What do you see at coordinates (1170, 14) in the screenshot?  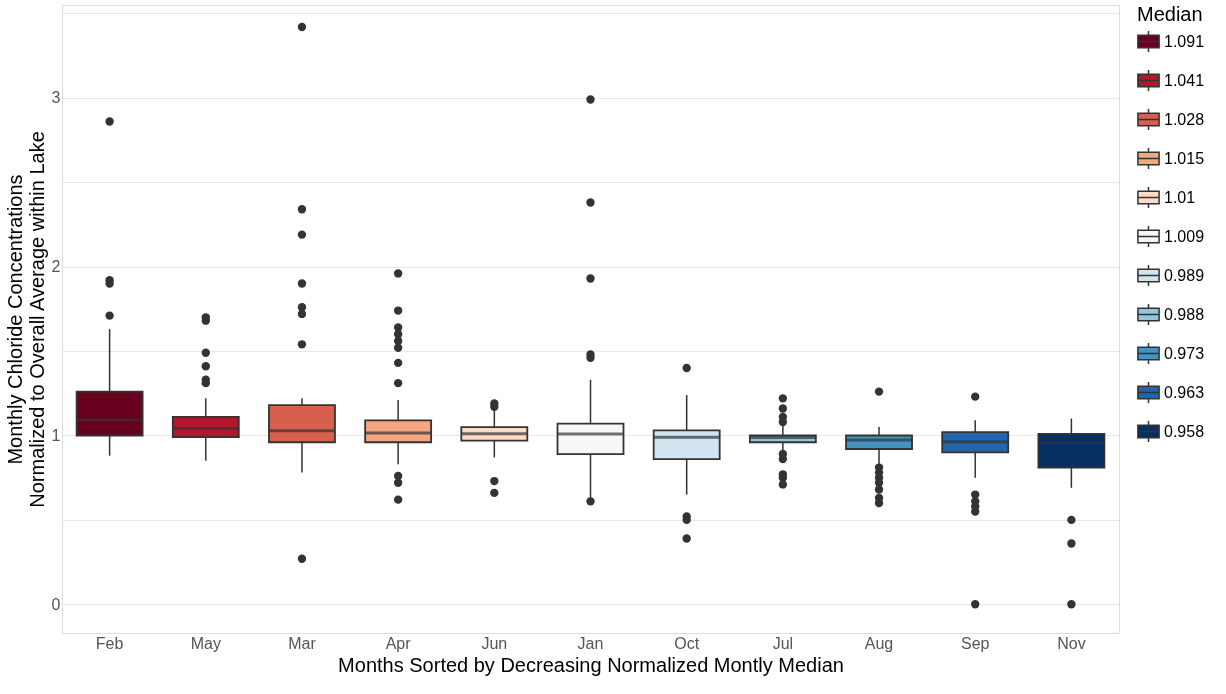 I see `legend-title: Median` at bounding box center [1170, 14].